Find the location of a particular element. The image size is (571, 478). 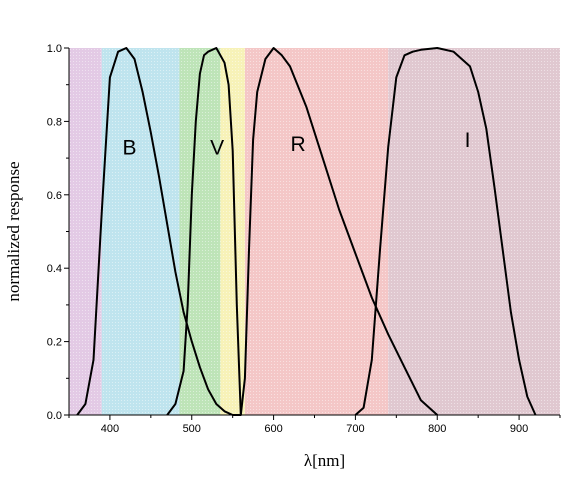

x-tick-label-700: 700 is located at coordinates (355, 429).